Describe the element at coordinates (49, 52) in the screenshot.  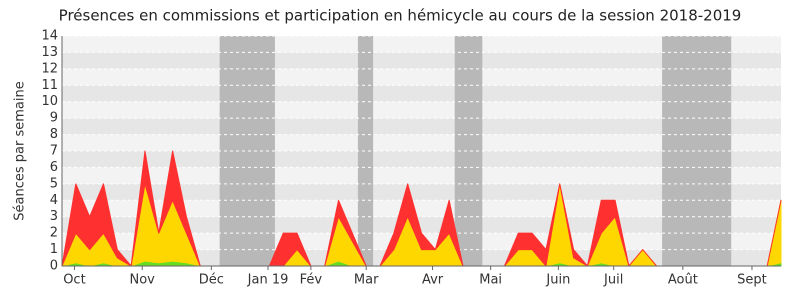
I see `y-tick-label: 13` at that location.